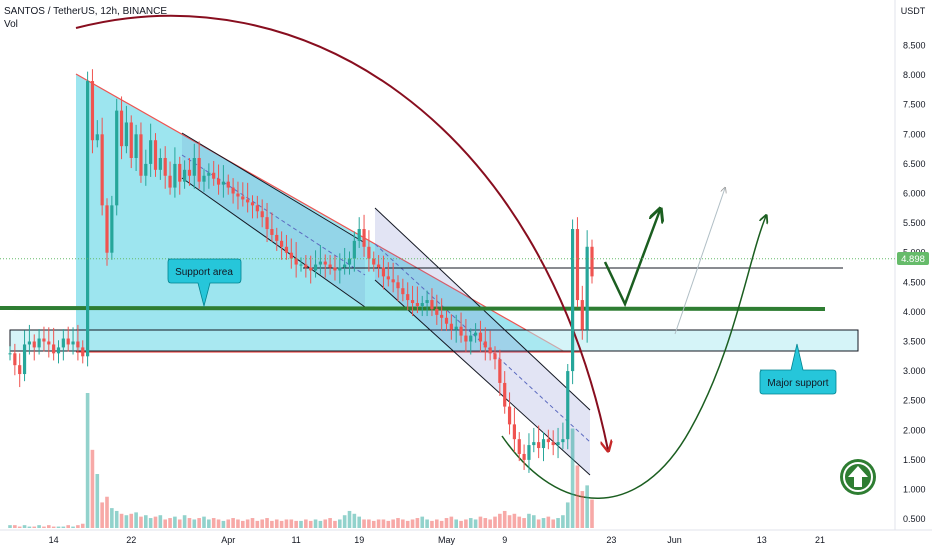 The image size is (932, 550). What do you see at coordinates (913, 258) in the screenshot?
I see `last-price-tag: 4.898` at bounding box center [913, 258].